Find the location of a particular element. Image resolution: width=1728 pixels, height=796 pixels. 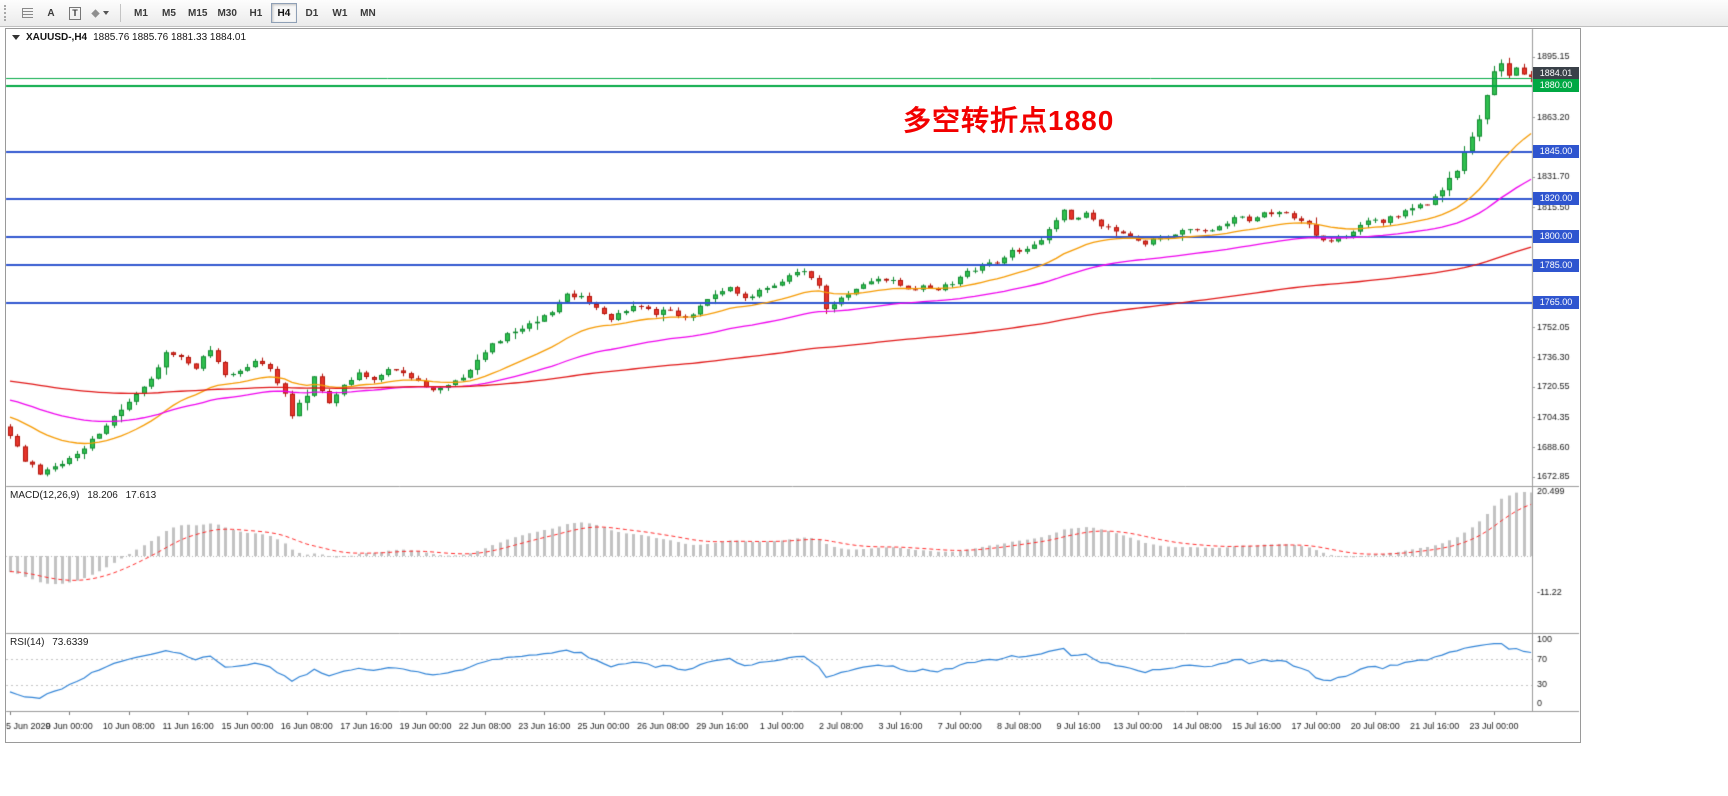

price-label-1820.00: 1820.00 is located at coordinates (1556, 198).